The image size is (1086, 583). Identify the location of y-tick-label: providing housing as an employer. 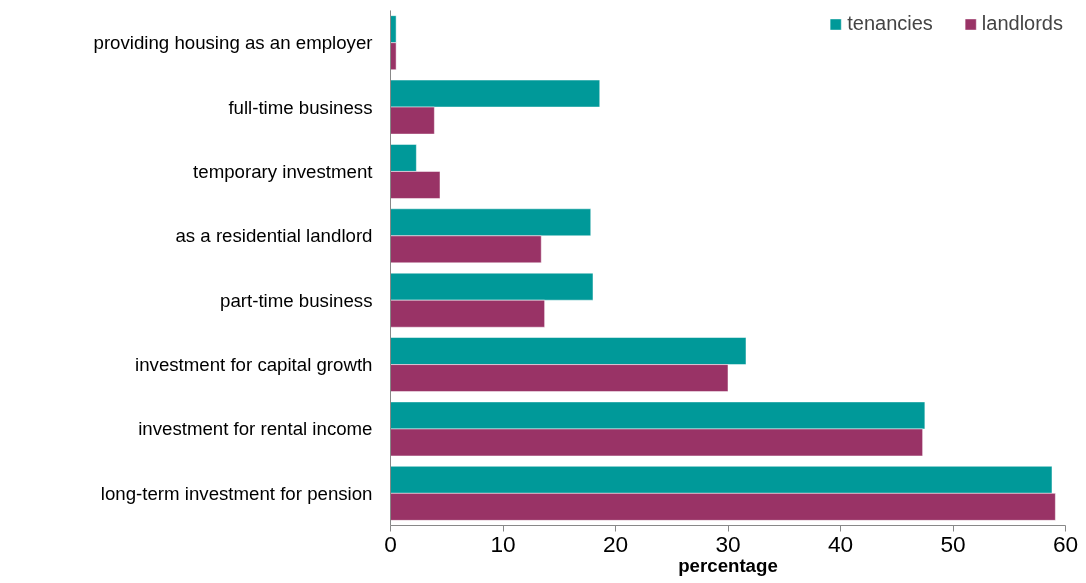
(233, 43).